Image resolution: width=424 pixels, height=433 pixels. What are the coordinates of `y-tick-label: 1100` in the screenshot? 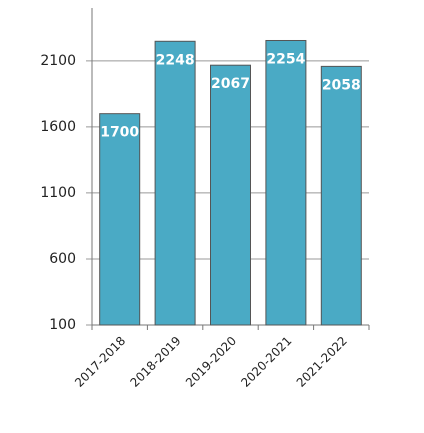 It's located at (58, 193).